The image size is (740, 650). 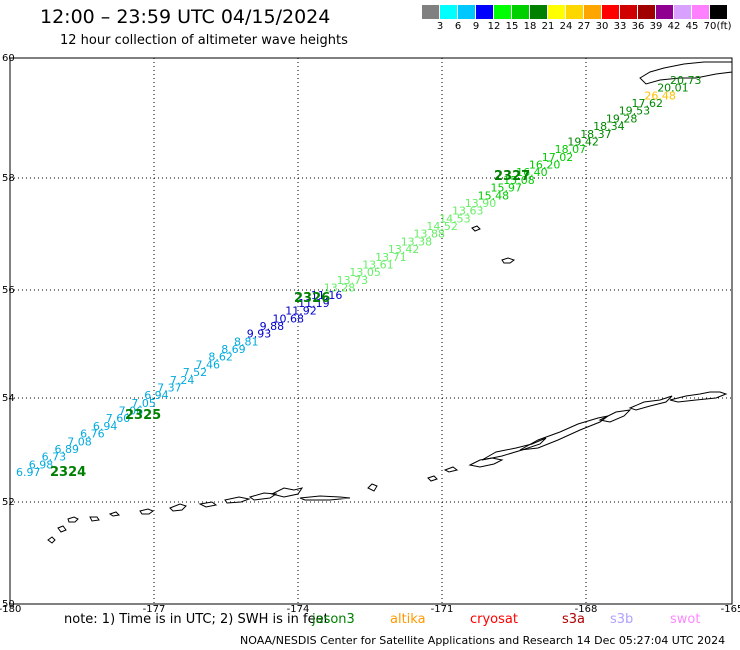 What do you see at coordinates (67, 449) in the screenshot?
I see `wave-height-label: 6.89` at bounding box center [67, 449].